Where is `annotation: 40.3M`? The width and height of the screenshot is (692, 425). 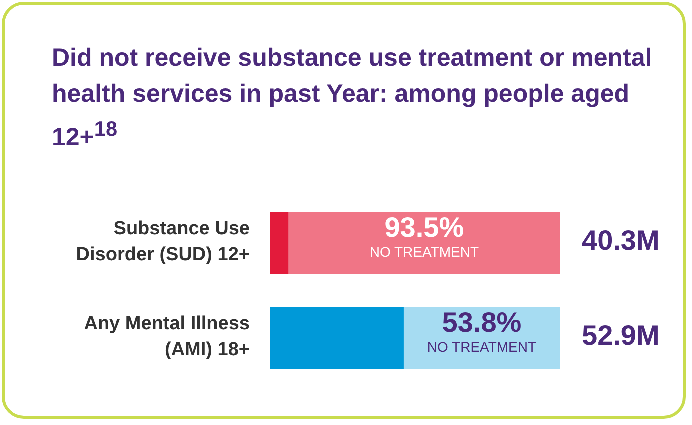
annotation: 40.3M is located at coordinates (621, 240).